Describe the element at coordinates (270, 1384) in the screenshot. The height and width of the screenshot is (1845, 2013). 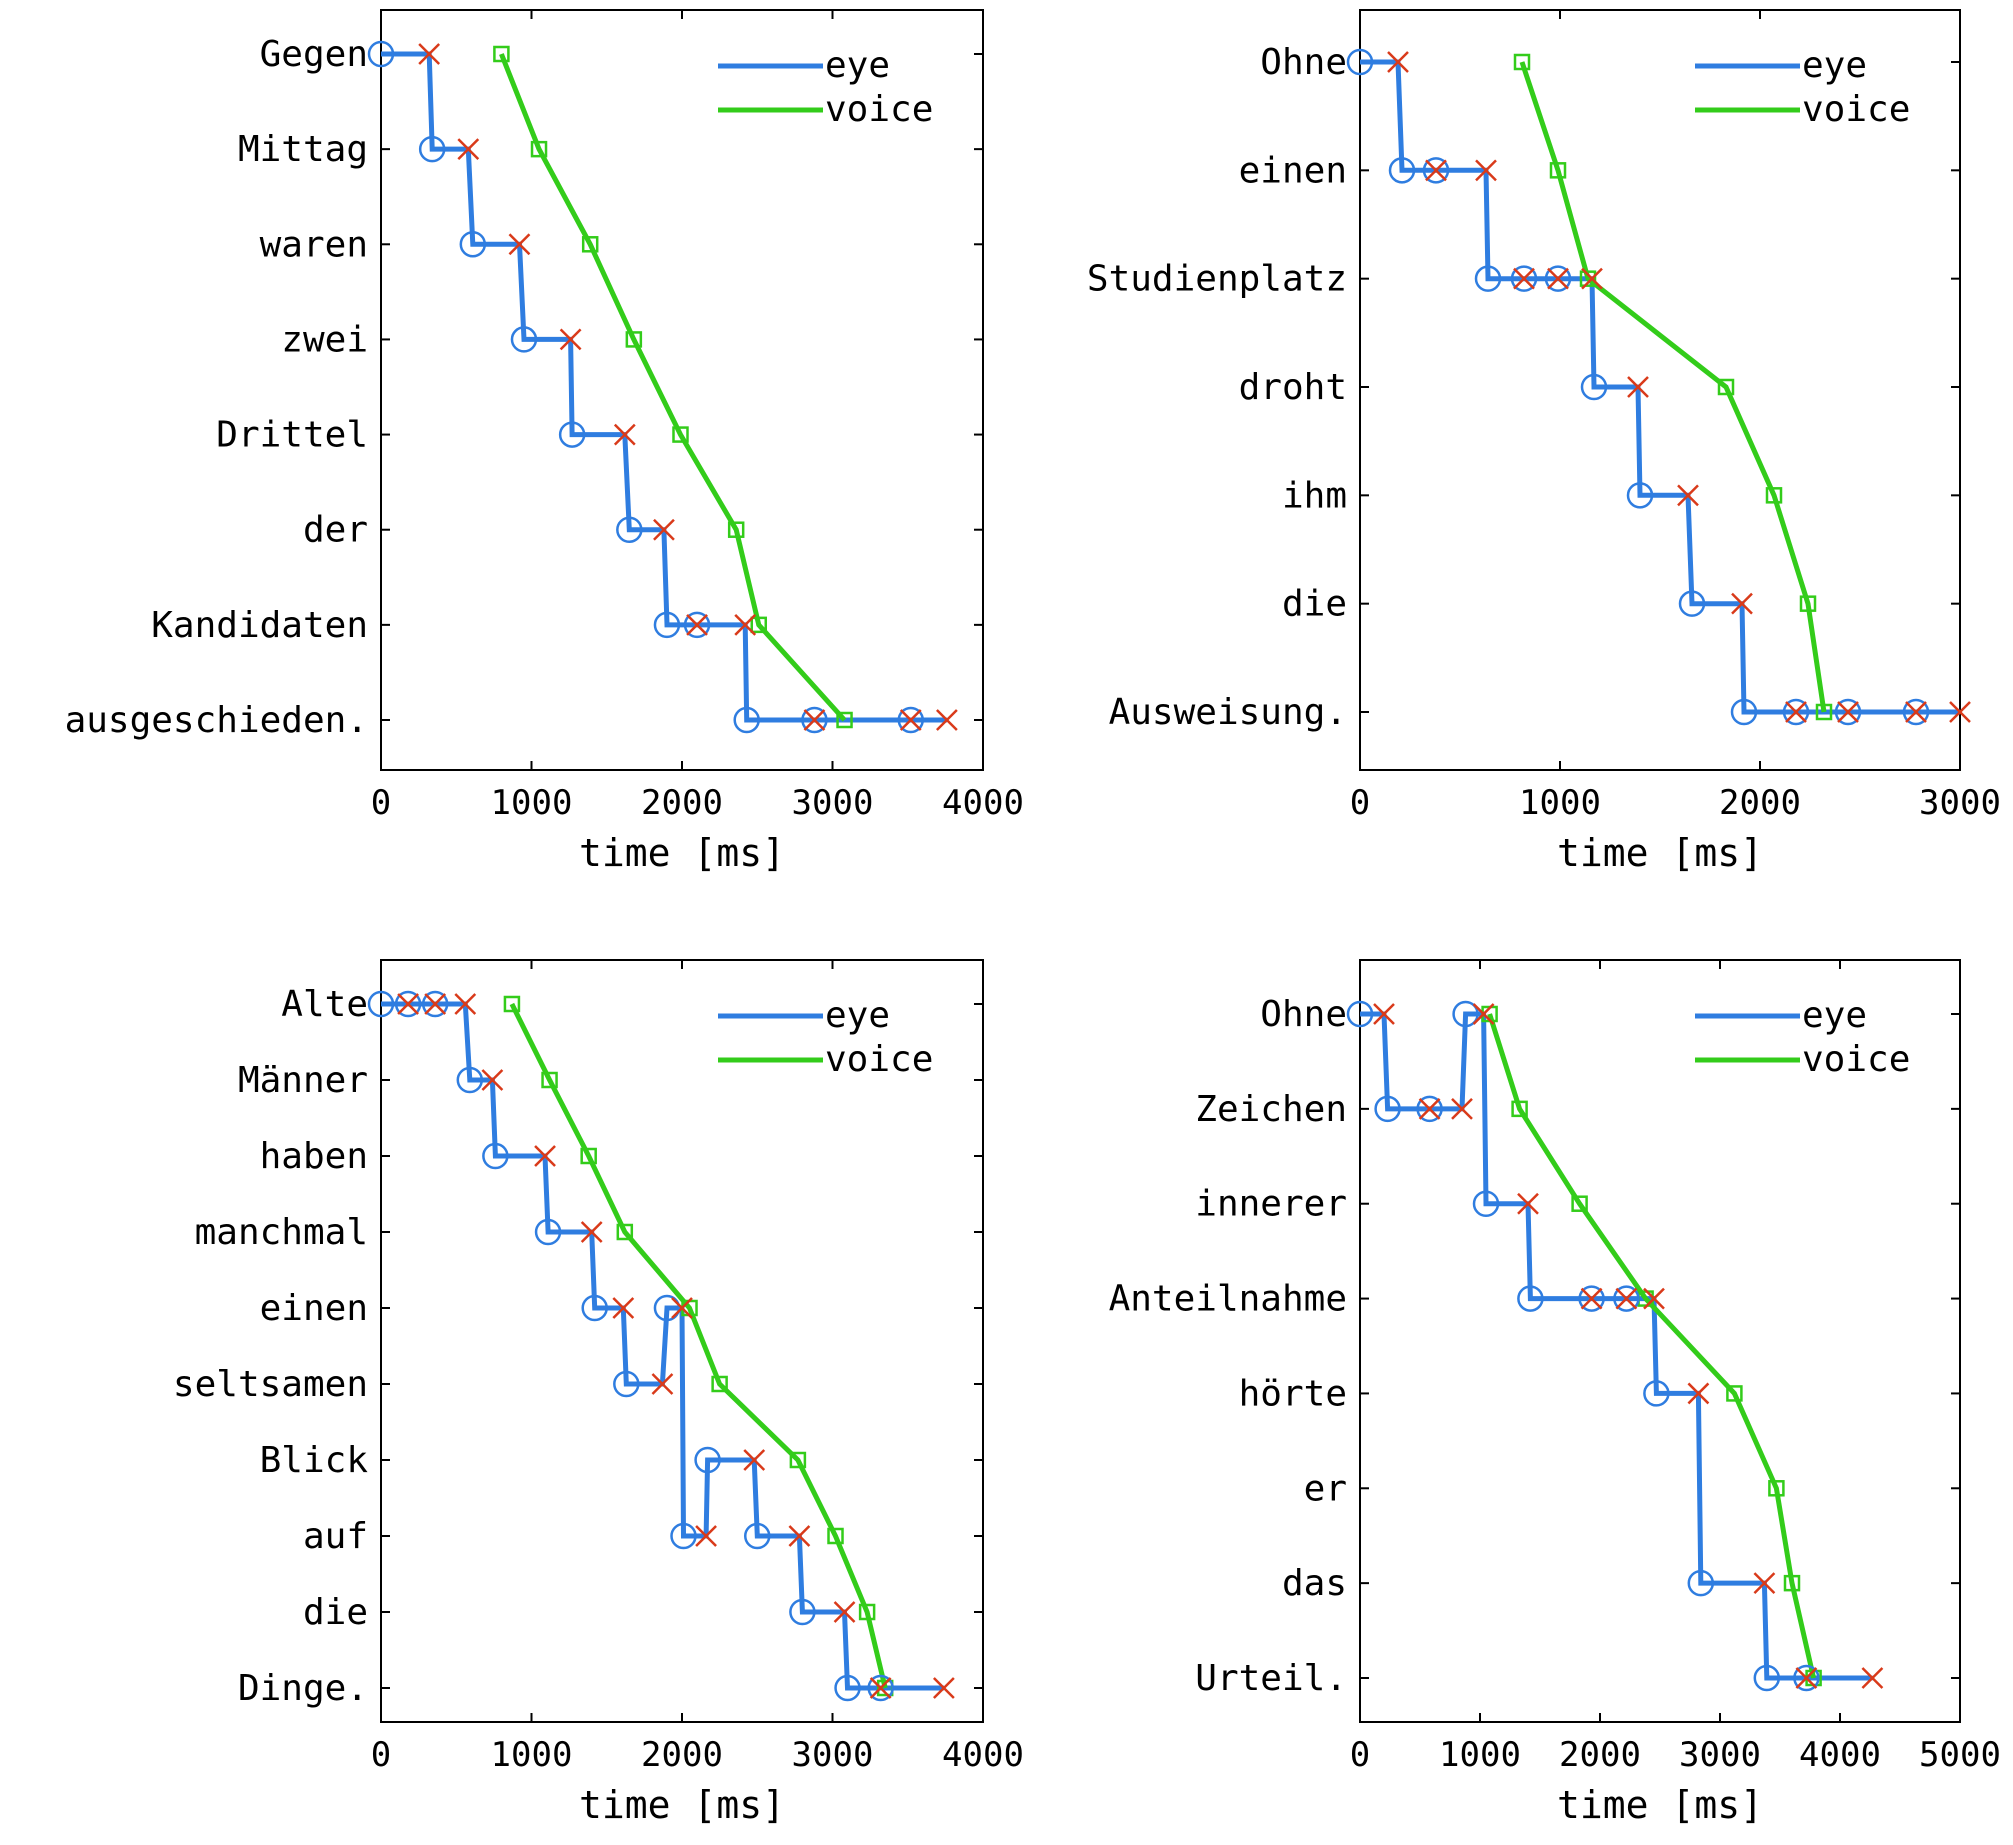
I see `y-tick-label: seltsamen` at that location.